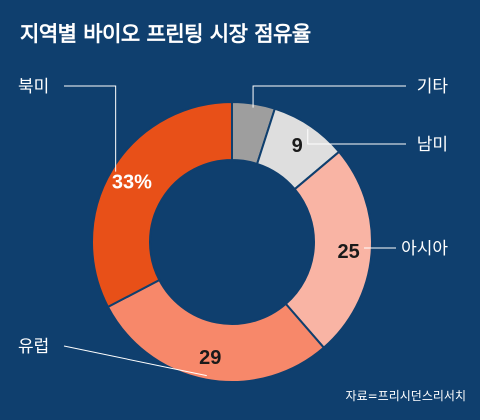 The height and width of the screenshot is (420, 480). I want to click on category-label-아시아: 아시아, so click(424, 249).